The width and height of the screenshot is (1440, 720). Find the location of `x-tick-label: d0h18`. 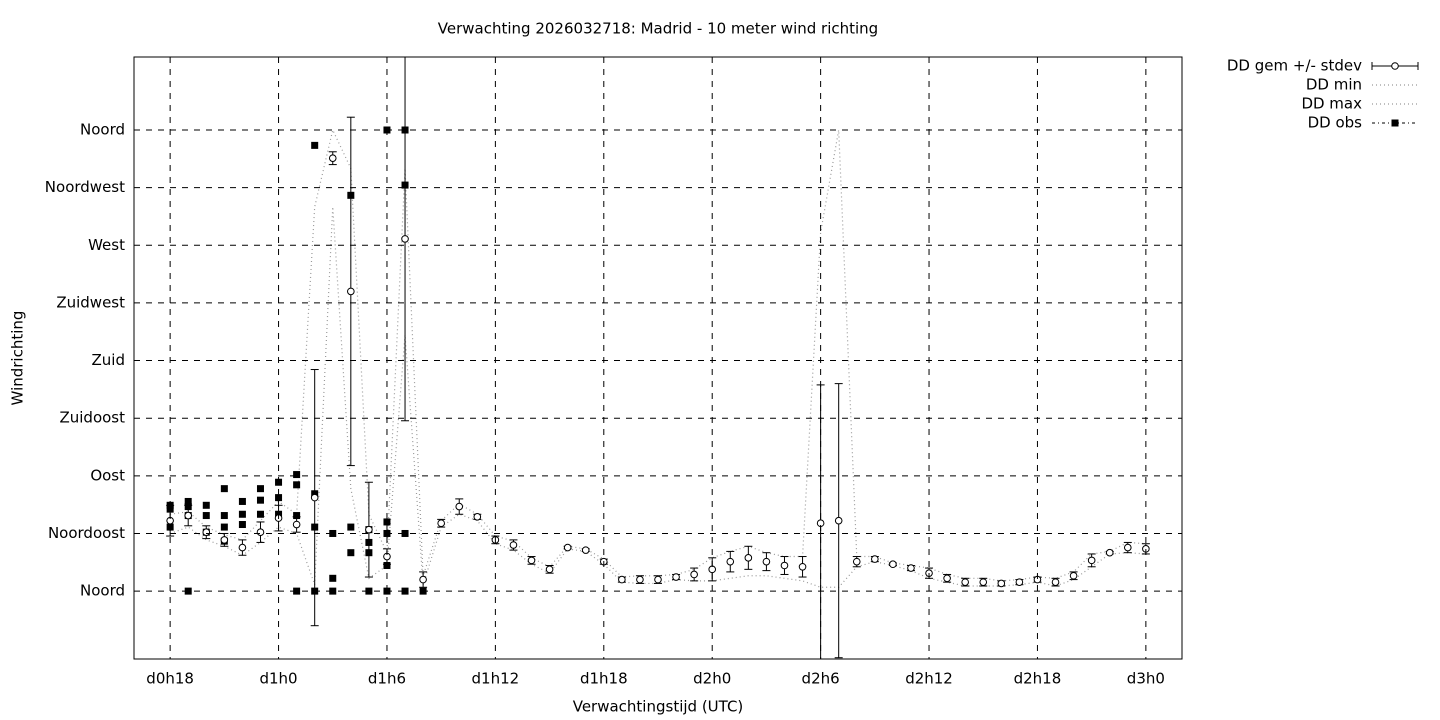

x-tick-label: d0h18 is located at coordinates (170, 679).